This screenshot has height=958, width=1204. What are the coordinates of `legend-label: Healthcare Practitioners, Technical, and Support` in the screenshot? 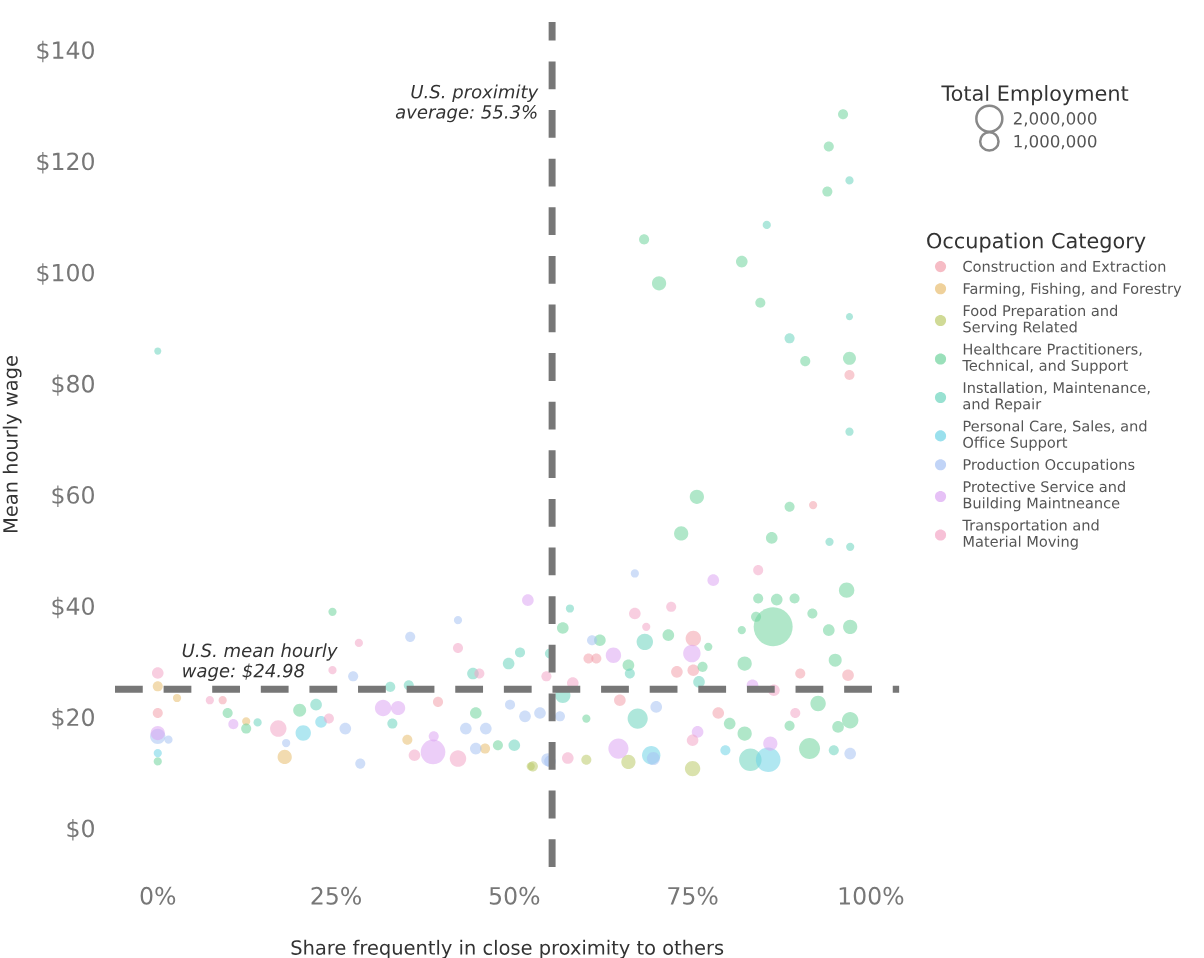 It's located at (1052, 358).